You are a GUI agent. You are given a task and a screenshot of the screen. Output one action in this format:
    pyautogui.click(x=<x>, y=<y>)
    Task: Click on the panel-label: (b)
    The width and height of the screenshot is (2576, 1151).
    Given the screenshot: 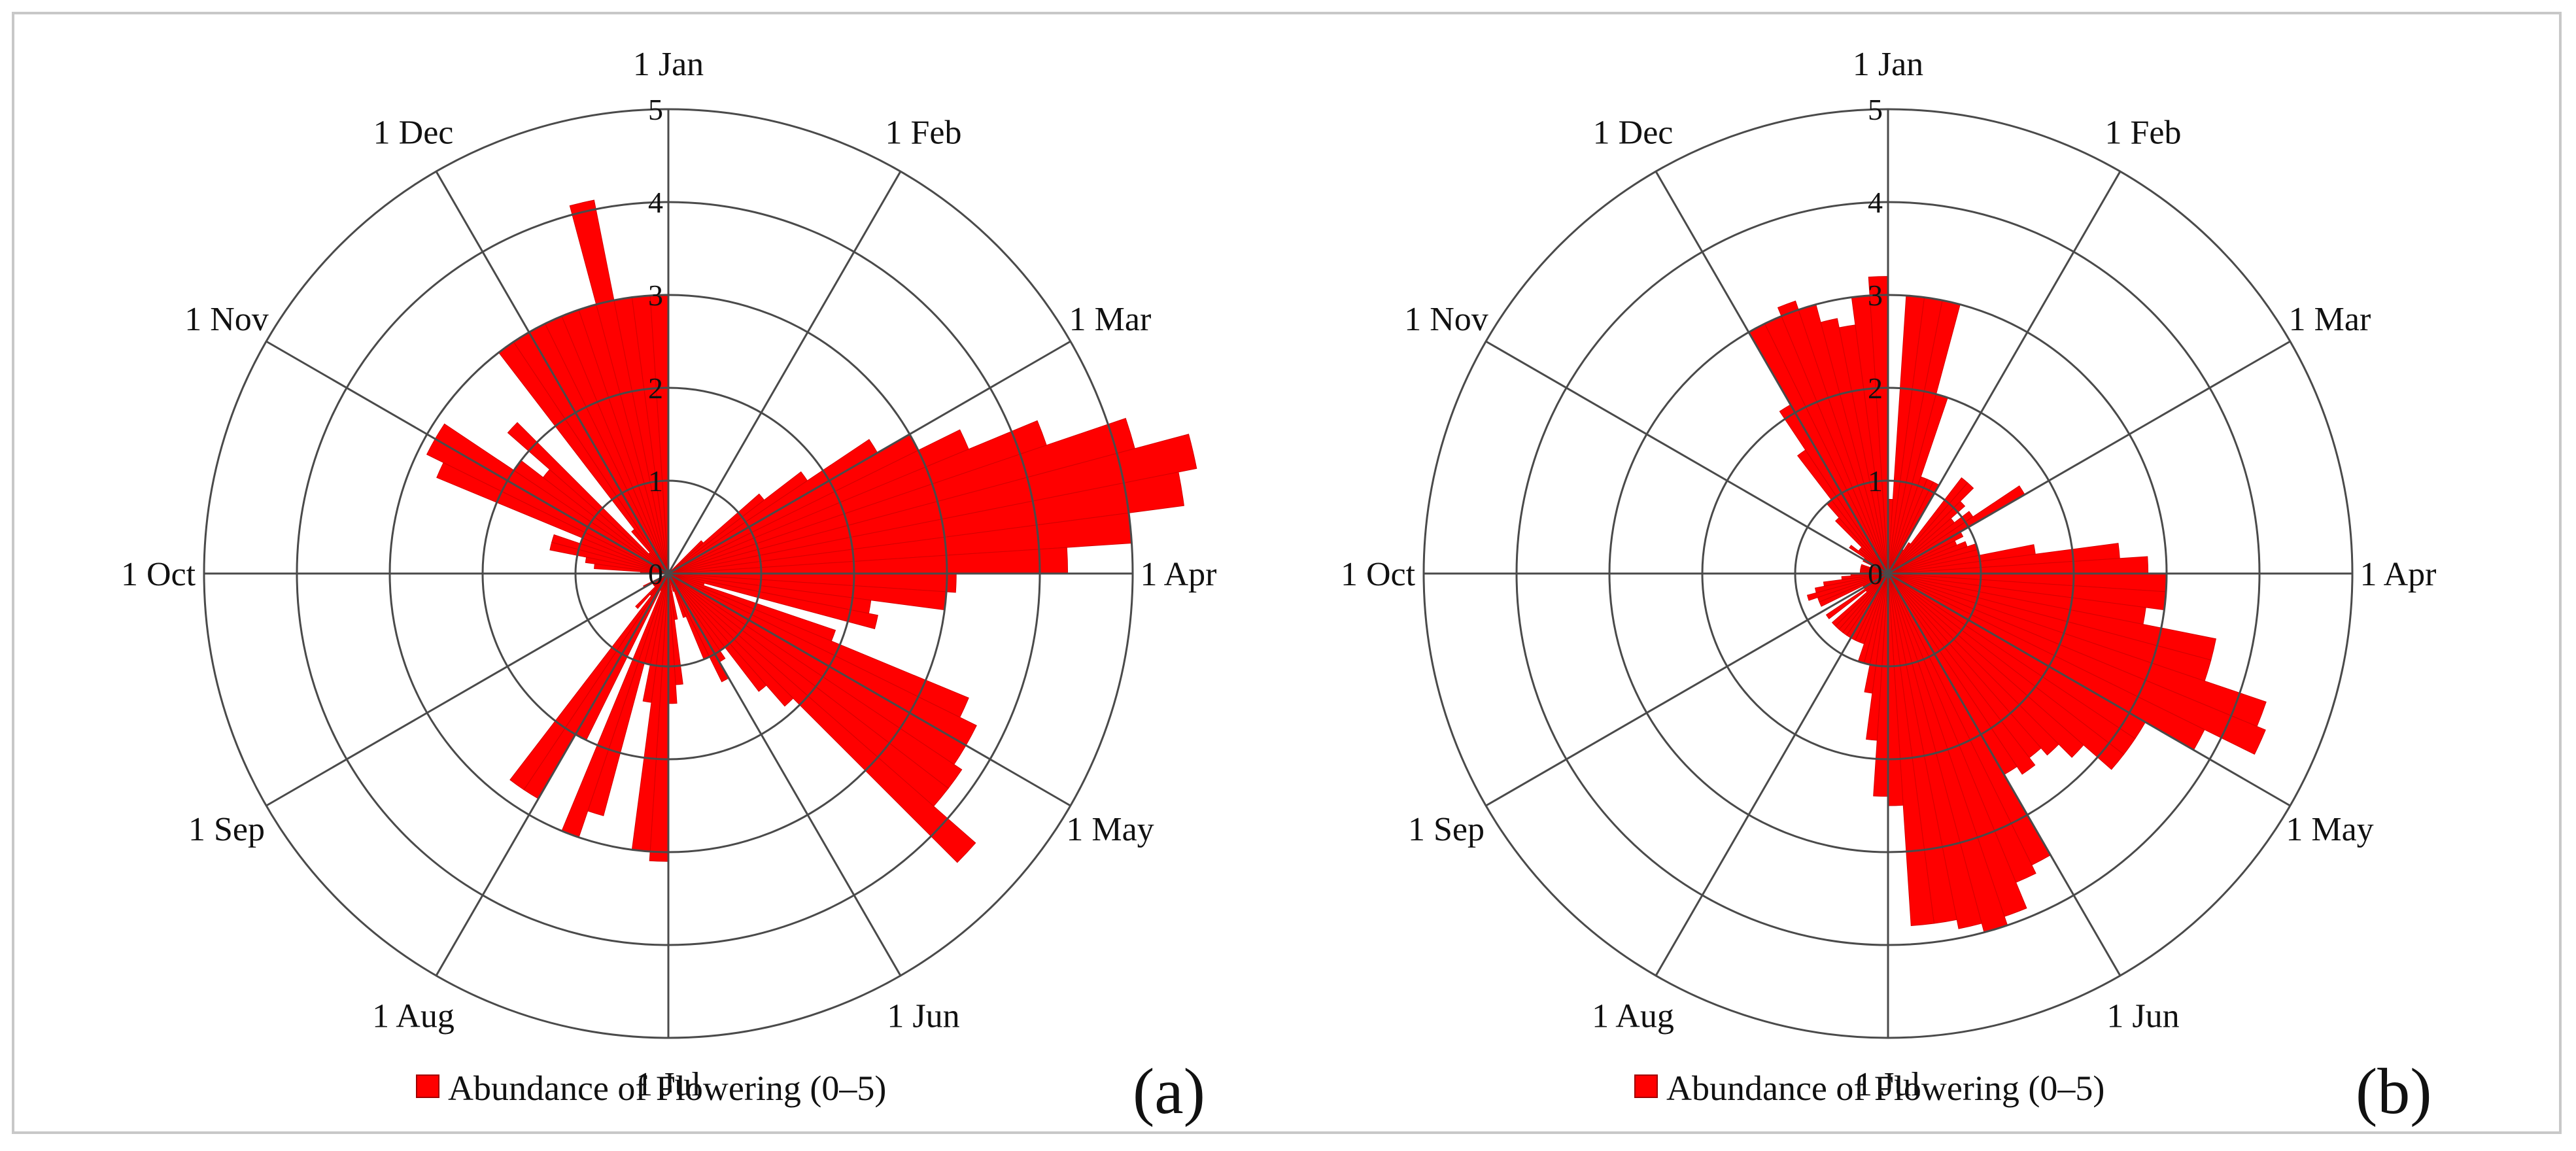 What is the action you would take?
    pyautogui.click(x=2394, y=1091)
    